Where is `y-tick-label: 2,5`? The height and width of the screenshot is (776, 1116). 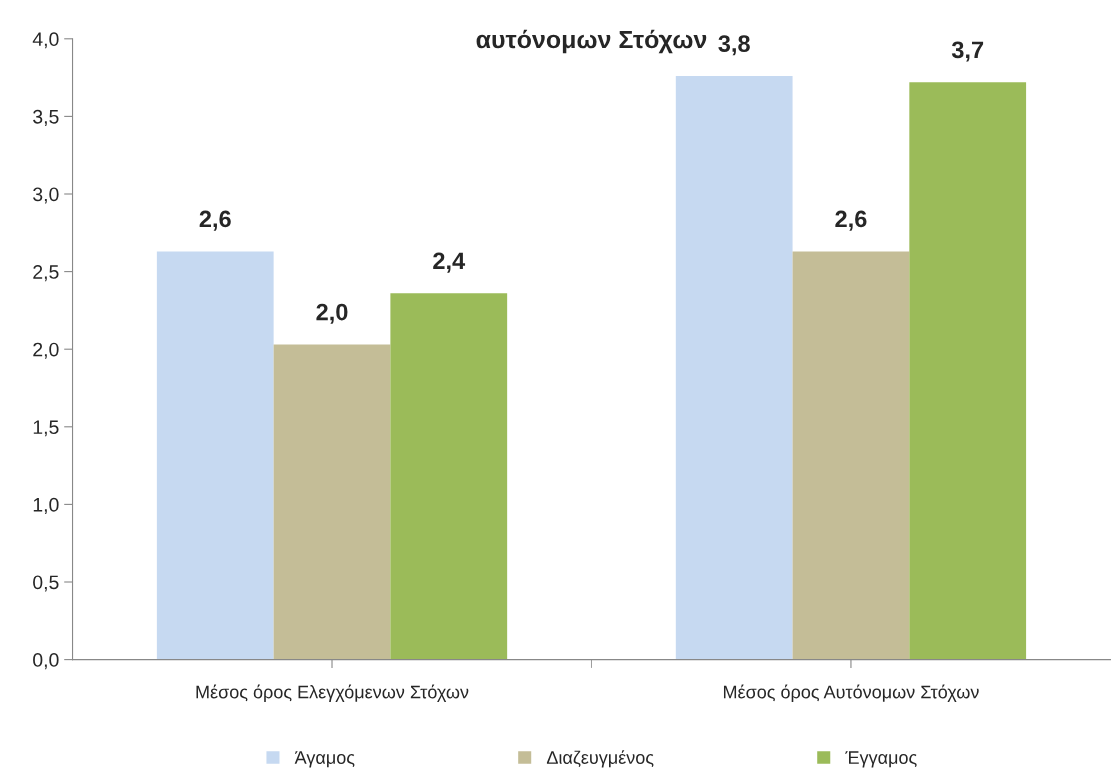 y-tick-label: 2,5 is located at coordinates (46, 273).